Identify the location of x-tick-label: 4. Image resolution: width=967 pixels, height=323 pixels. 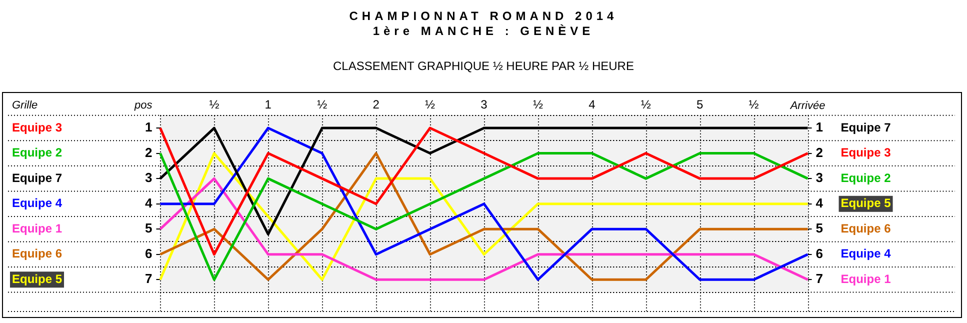
(592, 105).